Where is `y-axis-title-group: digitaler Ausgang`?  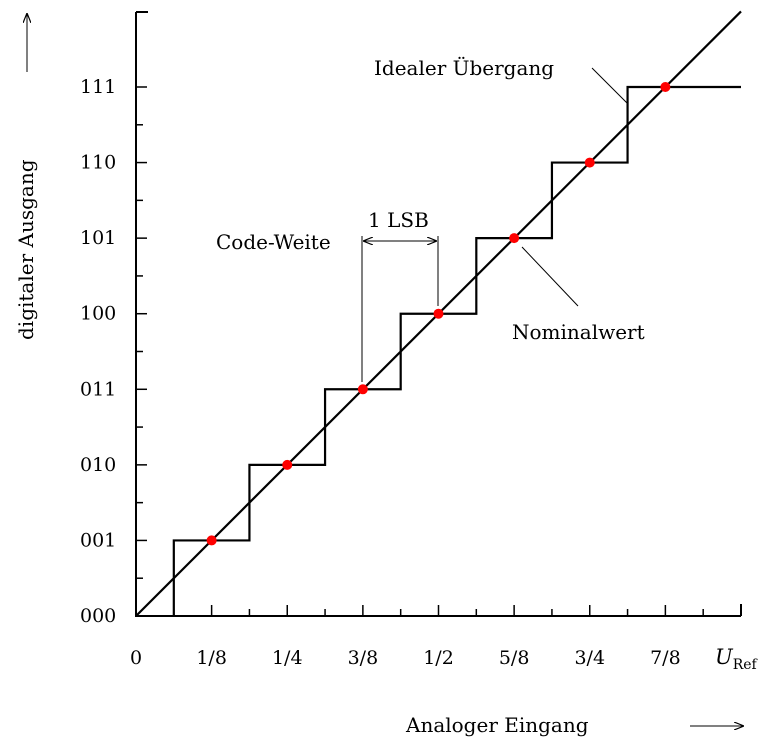
y-axis-title-group: digitaler Ausgang is located at coordinates (26, 177).